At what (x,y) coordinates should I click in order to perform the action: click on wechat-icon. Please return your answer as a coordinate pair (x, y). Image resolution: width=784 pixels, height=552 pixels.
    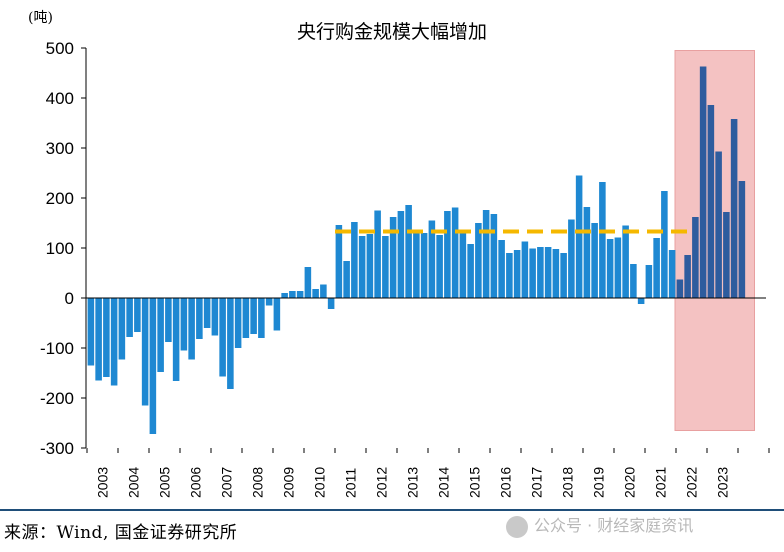
    Looking at the image, I should click on (517, 526).